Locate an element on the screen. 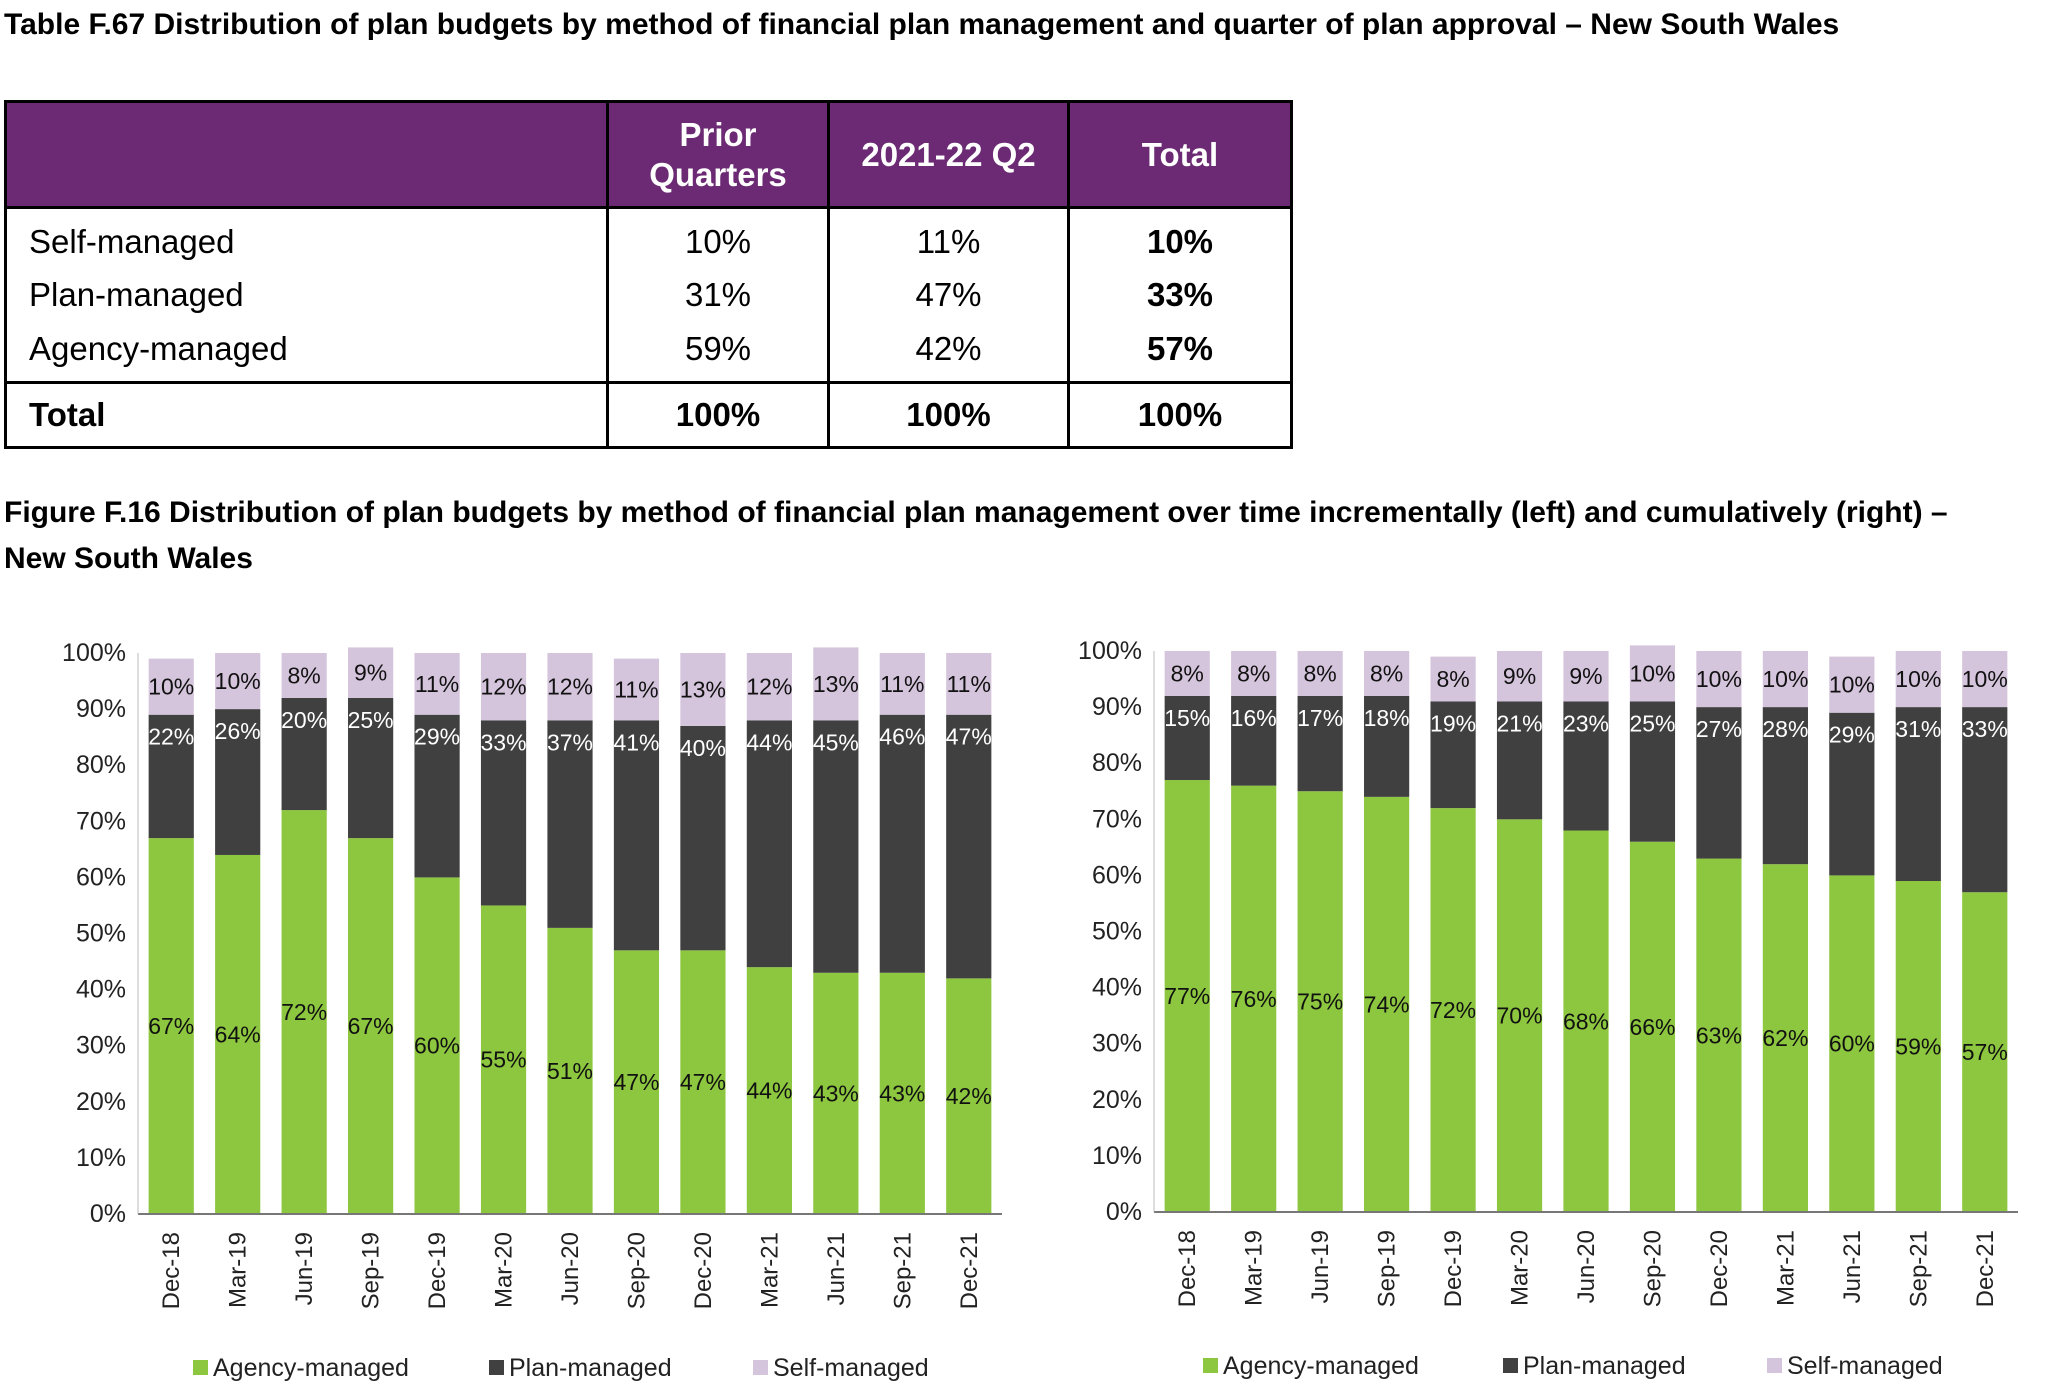 The image size is (2055, 1389). cell-prior: 59% is located at coordinates (718, 353).